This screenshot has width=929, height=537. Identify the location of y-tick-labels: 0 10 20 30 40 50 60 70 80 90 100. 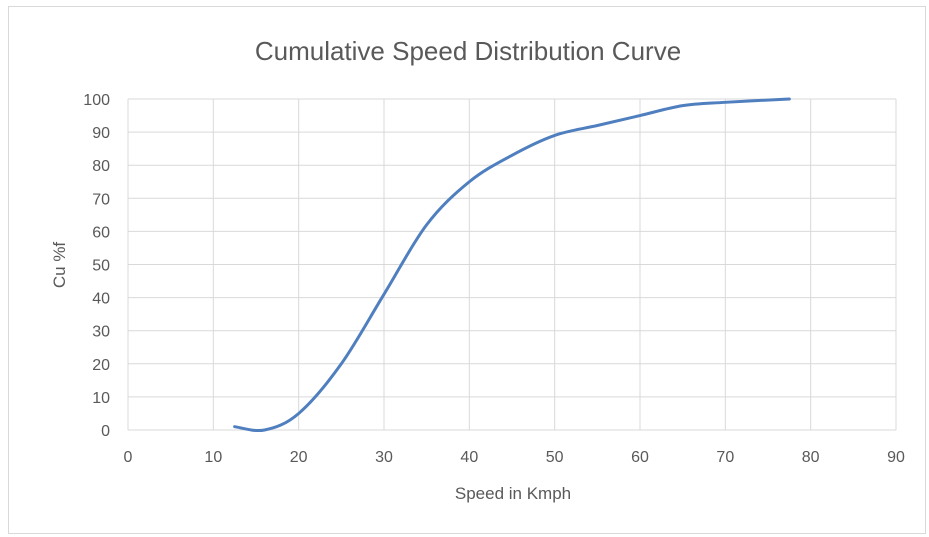
(96, 266).